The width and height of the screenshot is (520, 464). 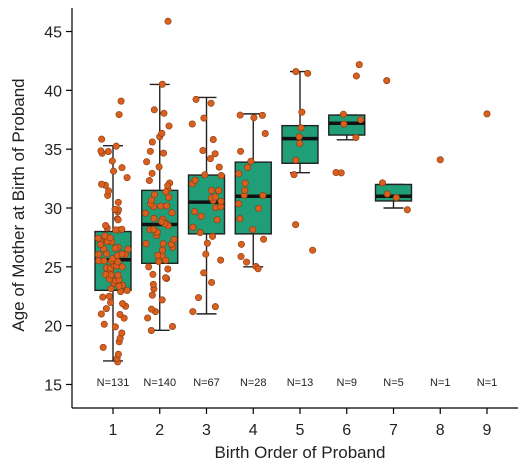 I want to click on x-tick-label: 3, so click(x=206, y=430).